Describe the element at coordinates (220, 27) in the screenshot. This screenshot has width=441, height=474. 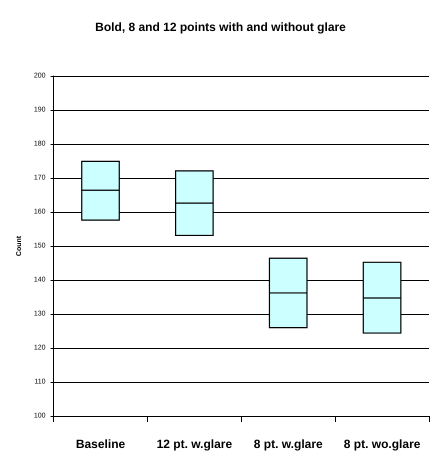
I see `chart-title: Bold, 8 and 12 points with and without glare` at that location.